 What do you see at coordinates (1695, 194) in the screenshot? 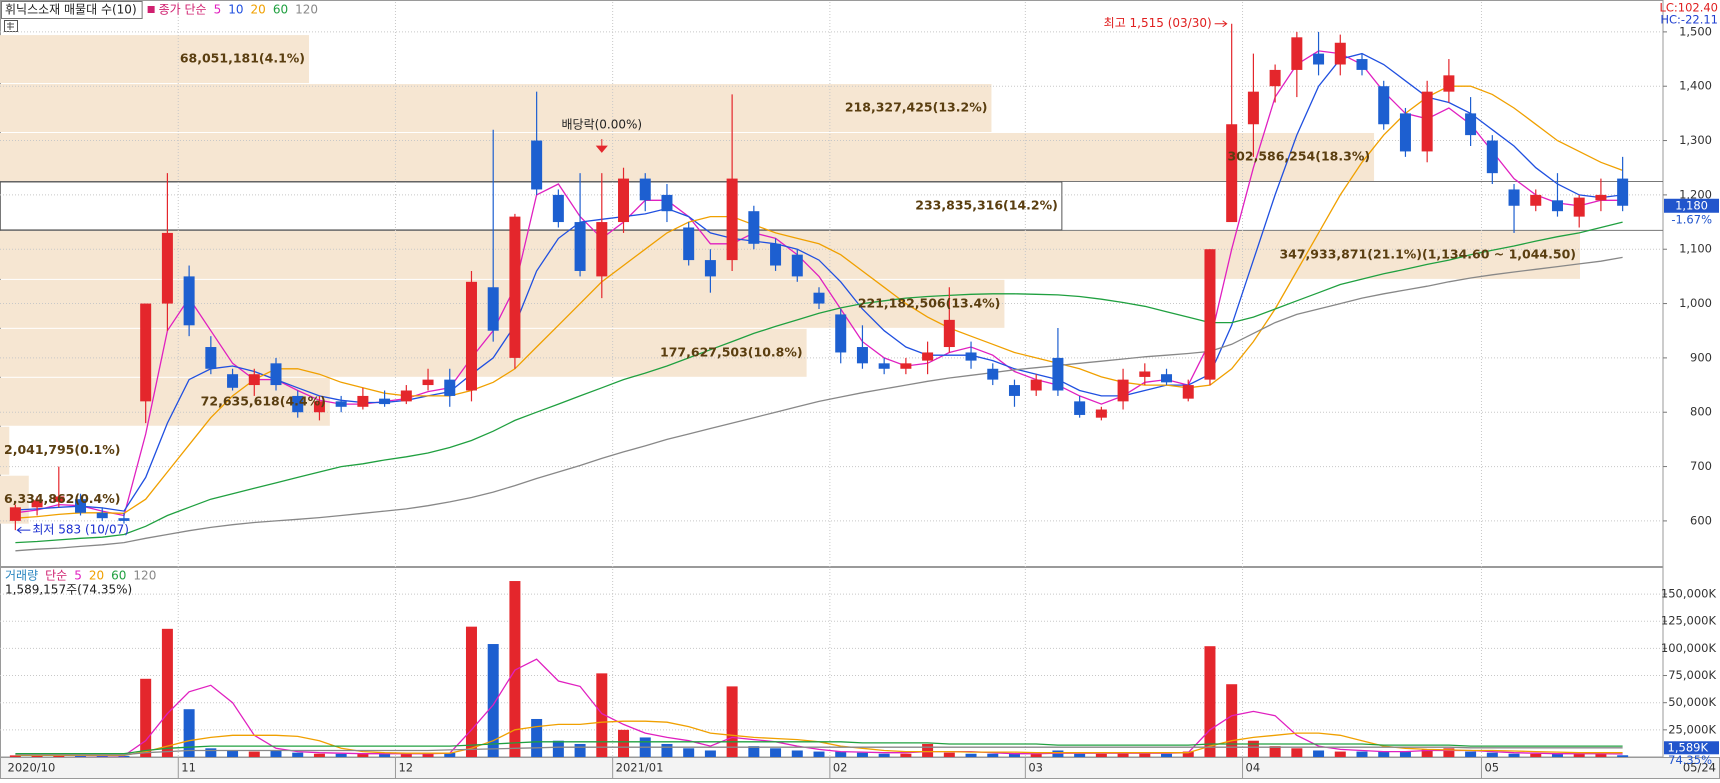
I see `y-tick-label: 1,200` at bounding box center [1695, 194].